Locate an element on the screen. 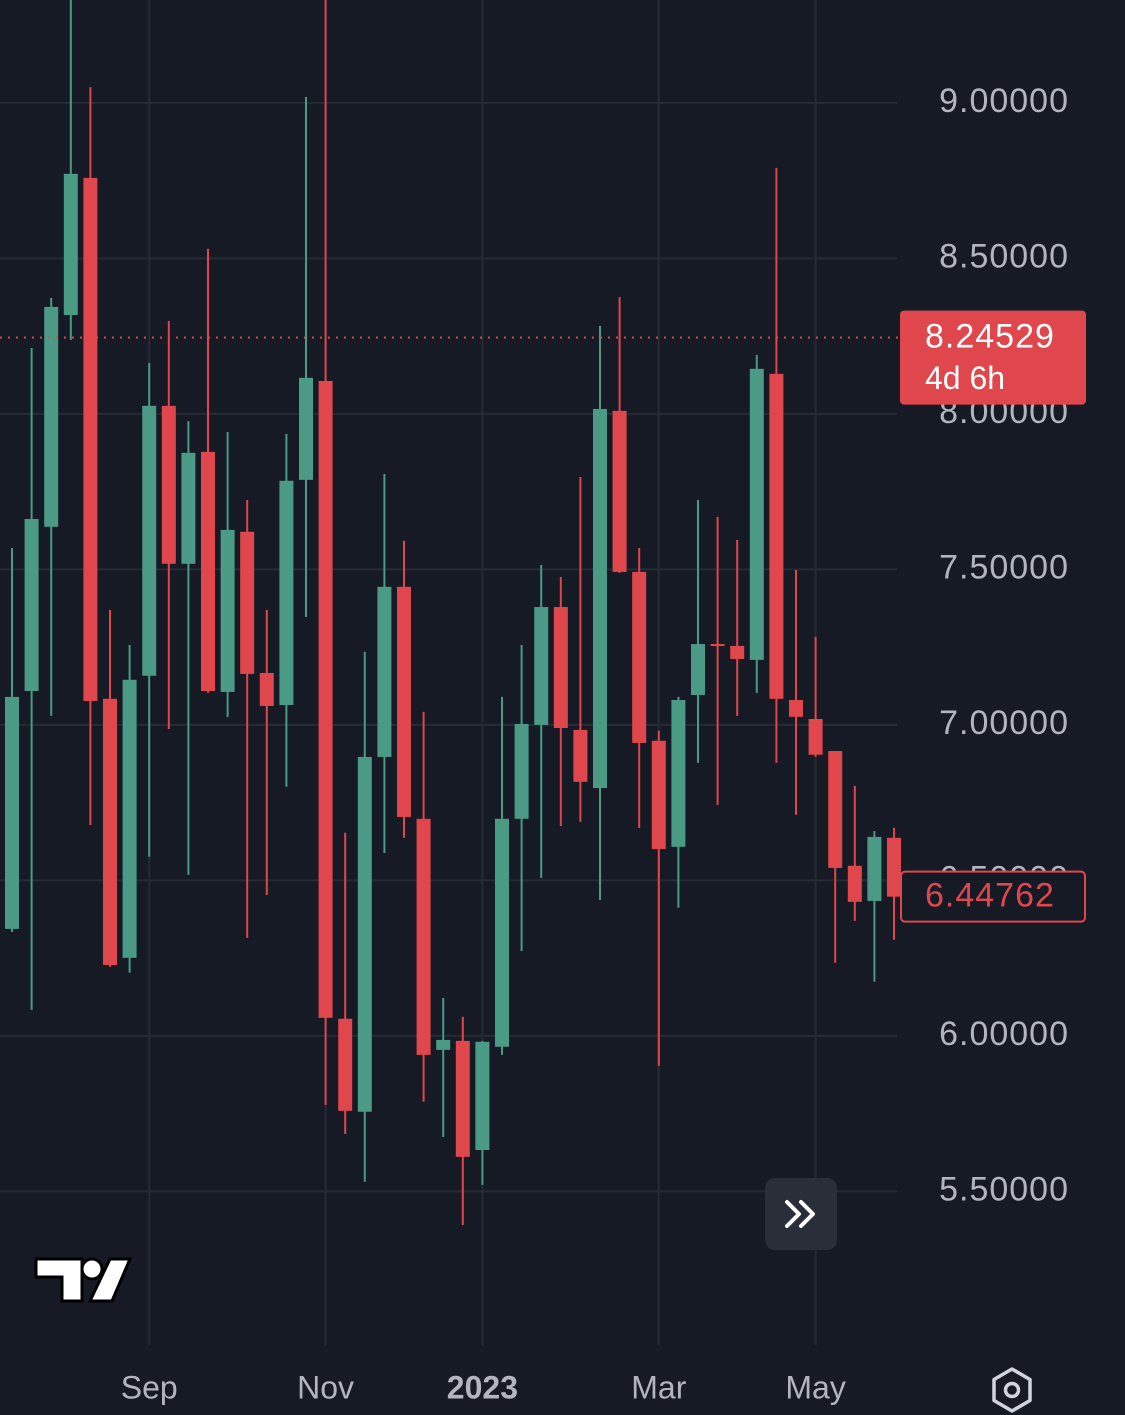 The width and height of the screenshot is (1125, 1415). y-tick-label: 6.00000 is located at coordinates (1004, 1034).